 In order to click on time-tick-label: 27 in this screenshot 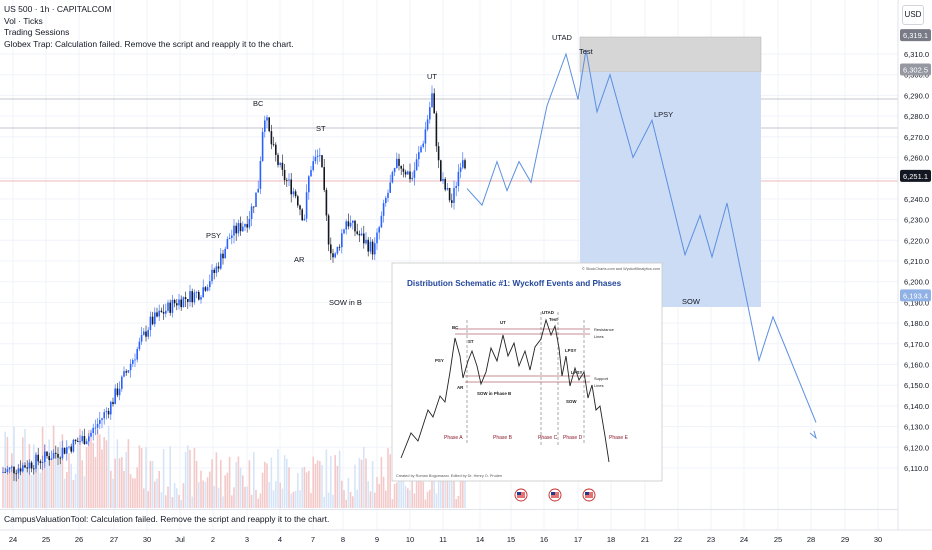, I will do `click(114, 539)`.